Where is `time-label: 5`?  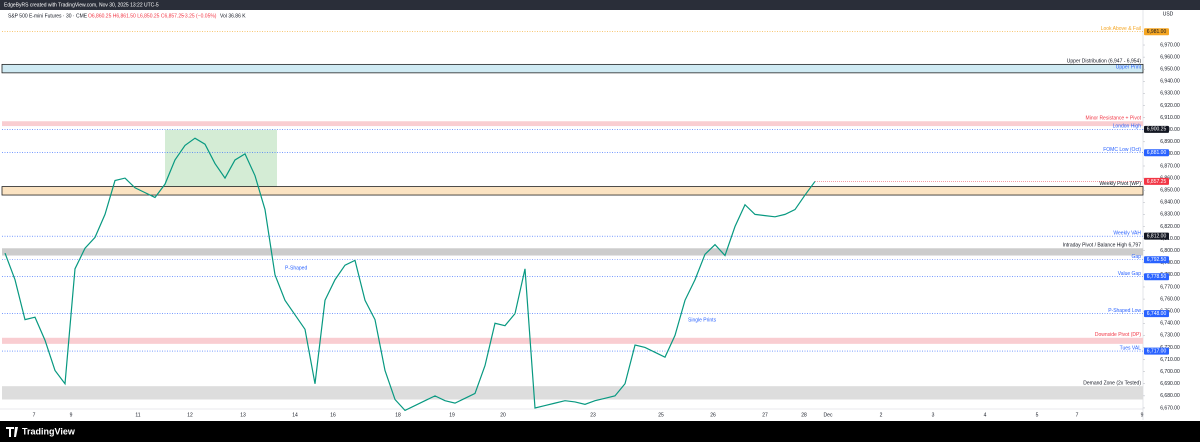 time-label: 5 is located at coordinates (1037, 415).